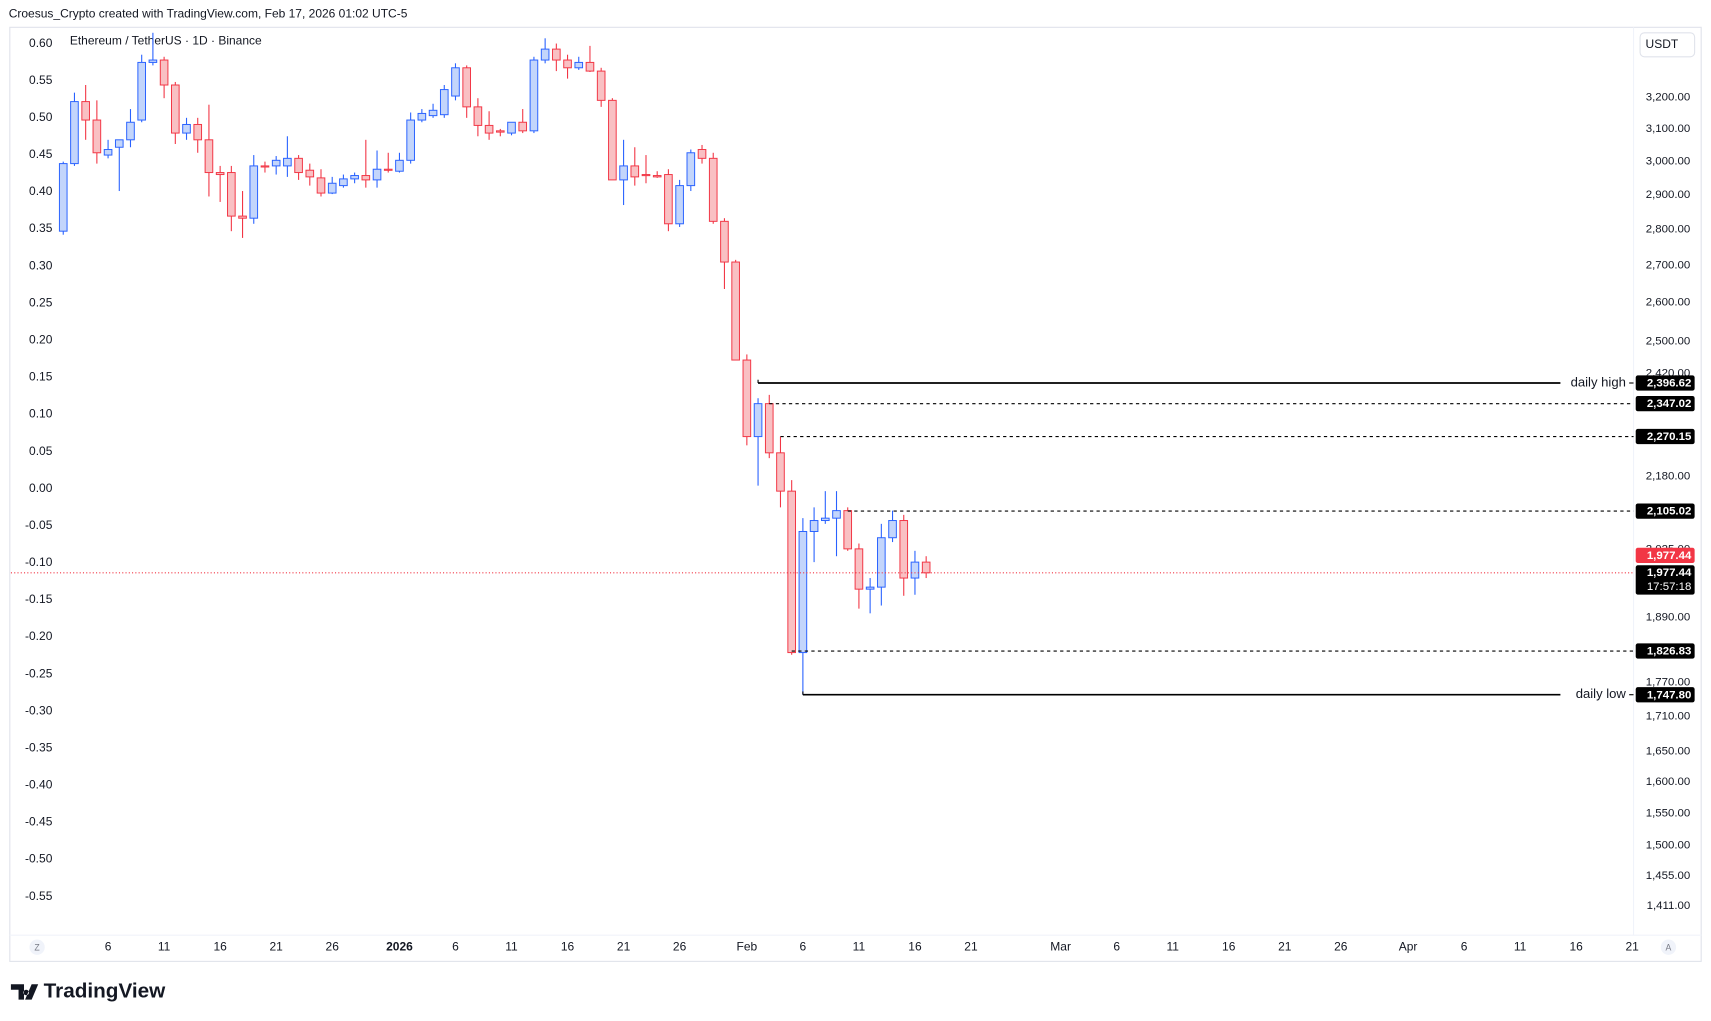 The height and width of the screenshot is (1021, 1711). What do you see at coordinates (41, 80) in the screenshot?
I see `y2-tick-label: 0.55` at bounding box center [41, 80].